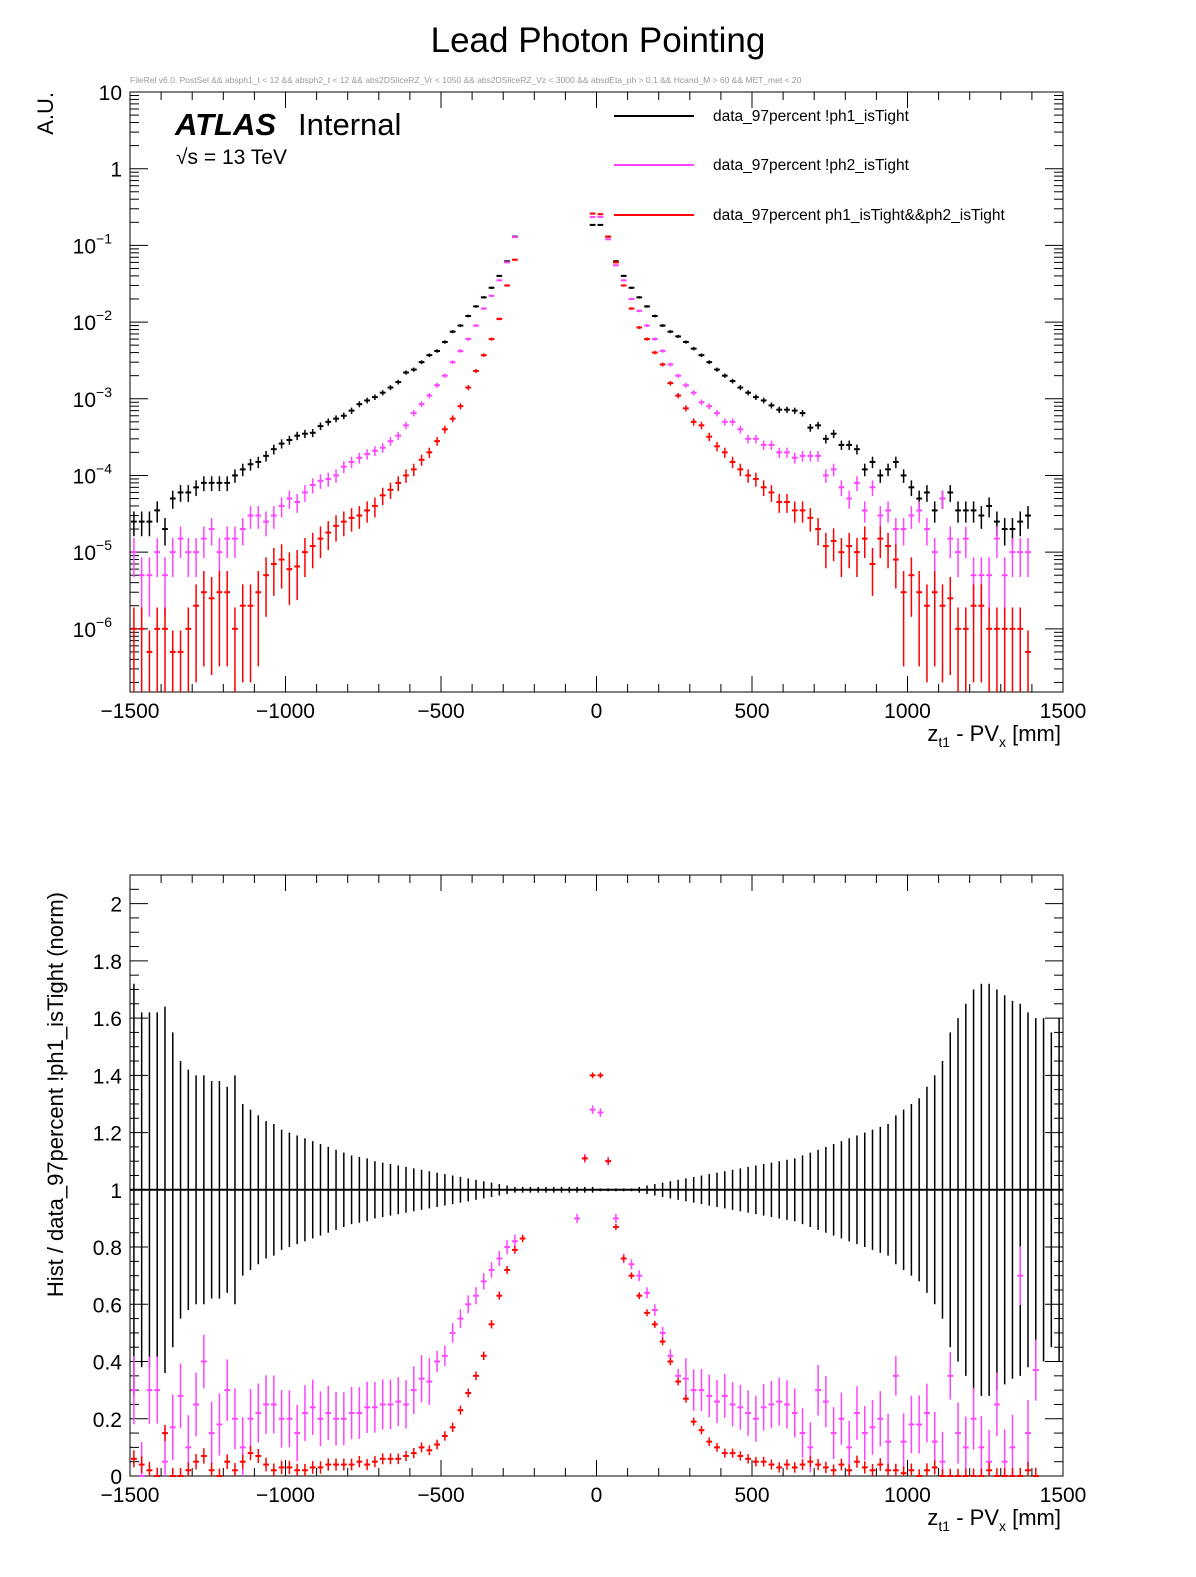 This screenshot has width=1196, height=1577. Describe the element at coordinates (104, 238) in the screenshot. I see `y-tick-exponent: −1` at that location.